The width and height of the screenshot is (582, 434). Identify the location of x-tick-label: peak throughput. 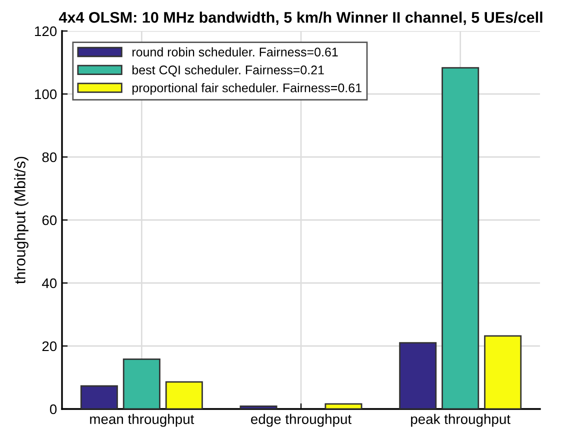
(460, 420).